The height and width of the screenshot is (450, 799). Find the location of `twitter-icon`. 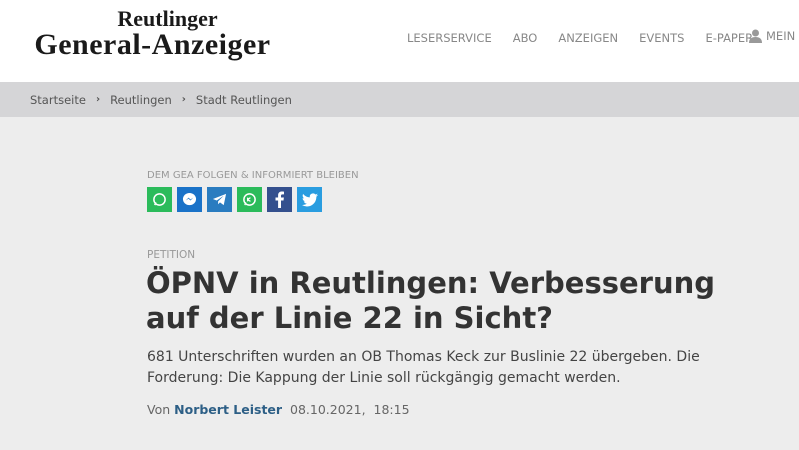

twitter-icon is located at coordinates (309, 199).